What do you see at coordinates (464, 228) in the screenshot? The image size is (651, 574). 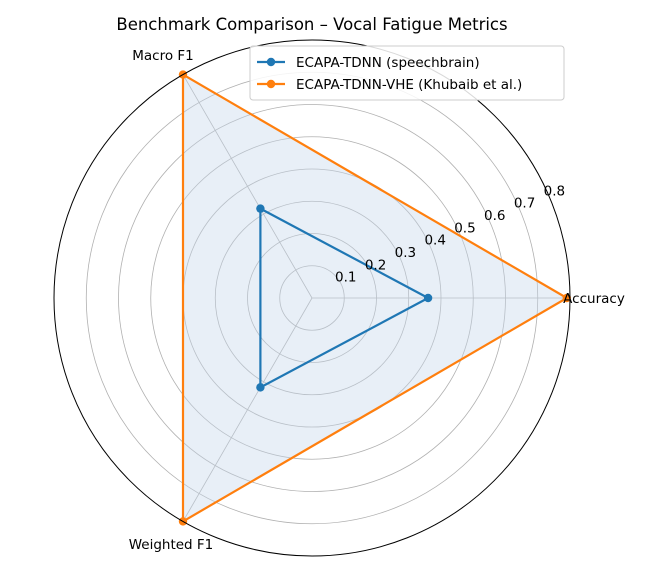 I see `radial-tick-label: 0.5` at bounding box center [464, 228].